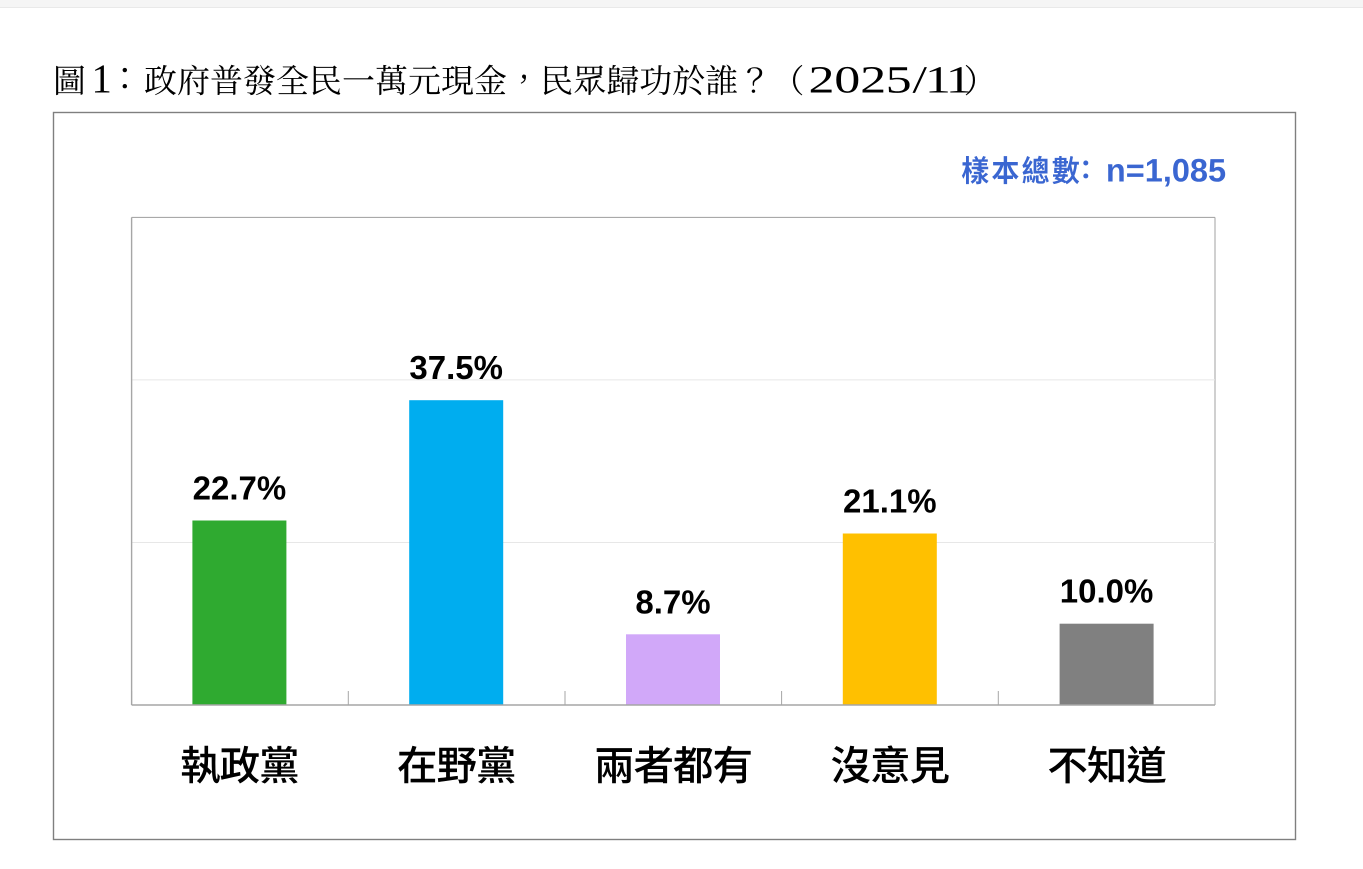 The image size is (1363, 869). What do you see at coordinates (1107, 591) in the screenshot?
I see `svg-text: 10.0%` at bounding box center [1107, 591].